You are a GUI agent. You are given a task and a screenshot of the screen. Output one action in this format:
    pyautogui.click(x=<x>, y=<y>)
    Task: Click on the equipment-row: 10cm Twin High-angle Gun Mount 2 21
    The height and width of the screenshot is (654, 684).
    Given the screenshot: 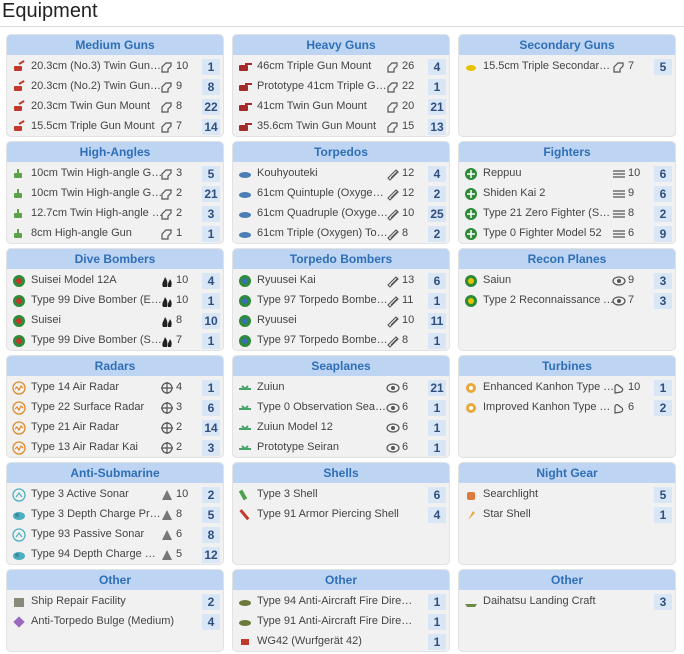 What is the action you would take?
    pyautogui.click(x=115, y=194)
    